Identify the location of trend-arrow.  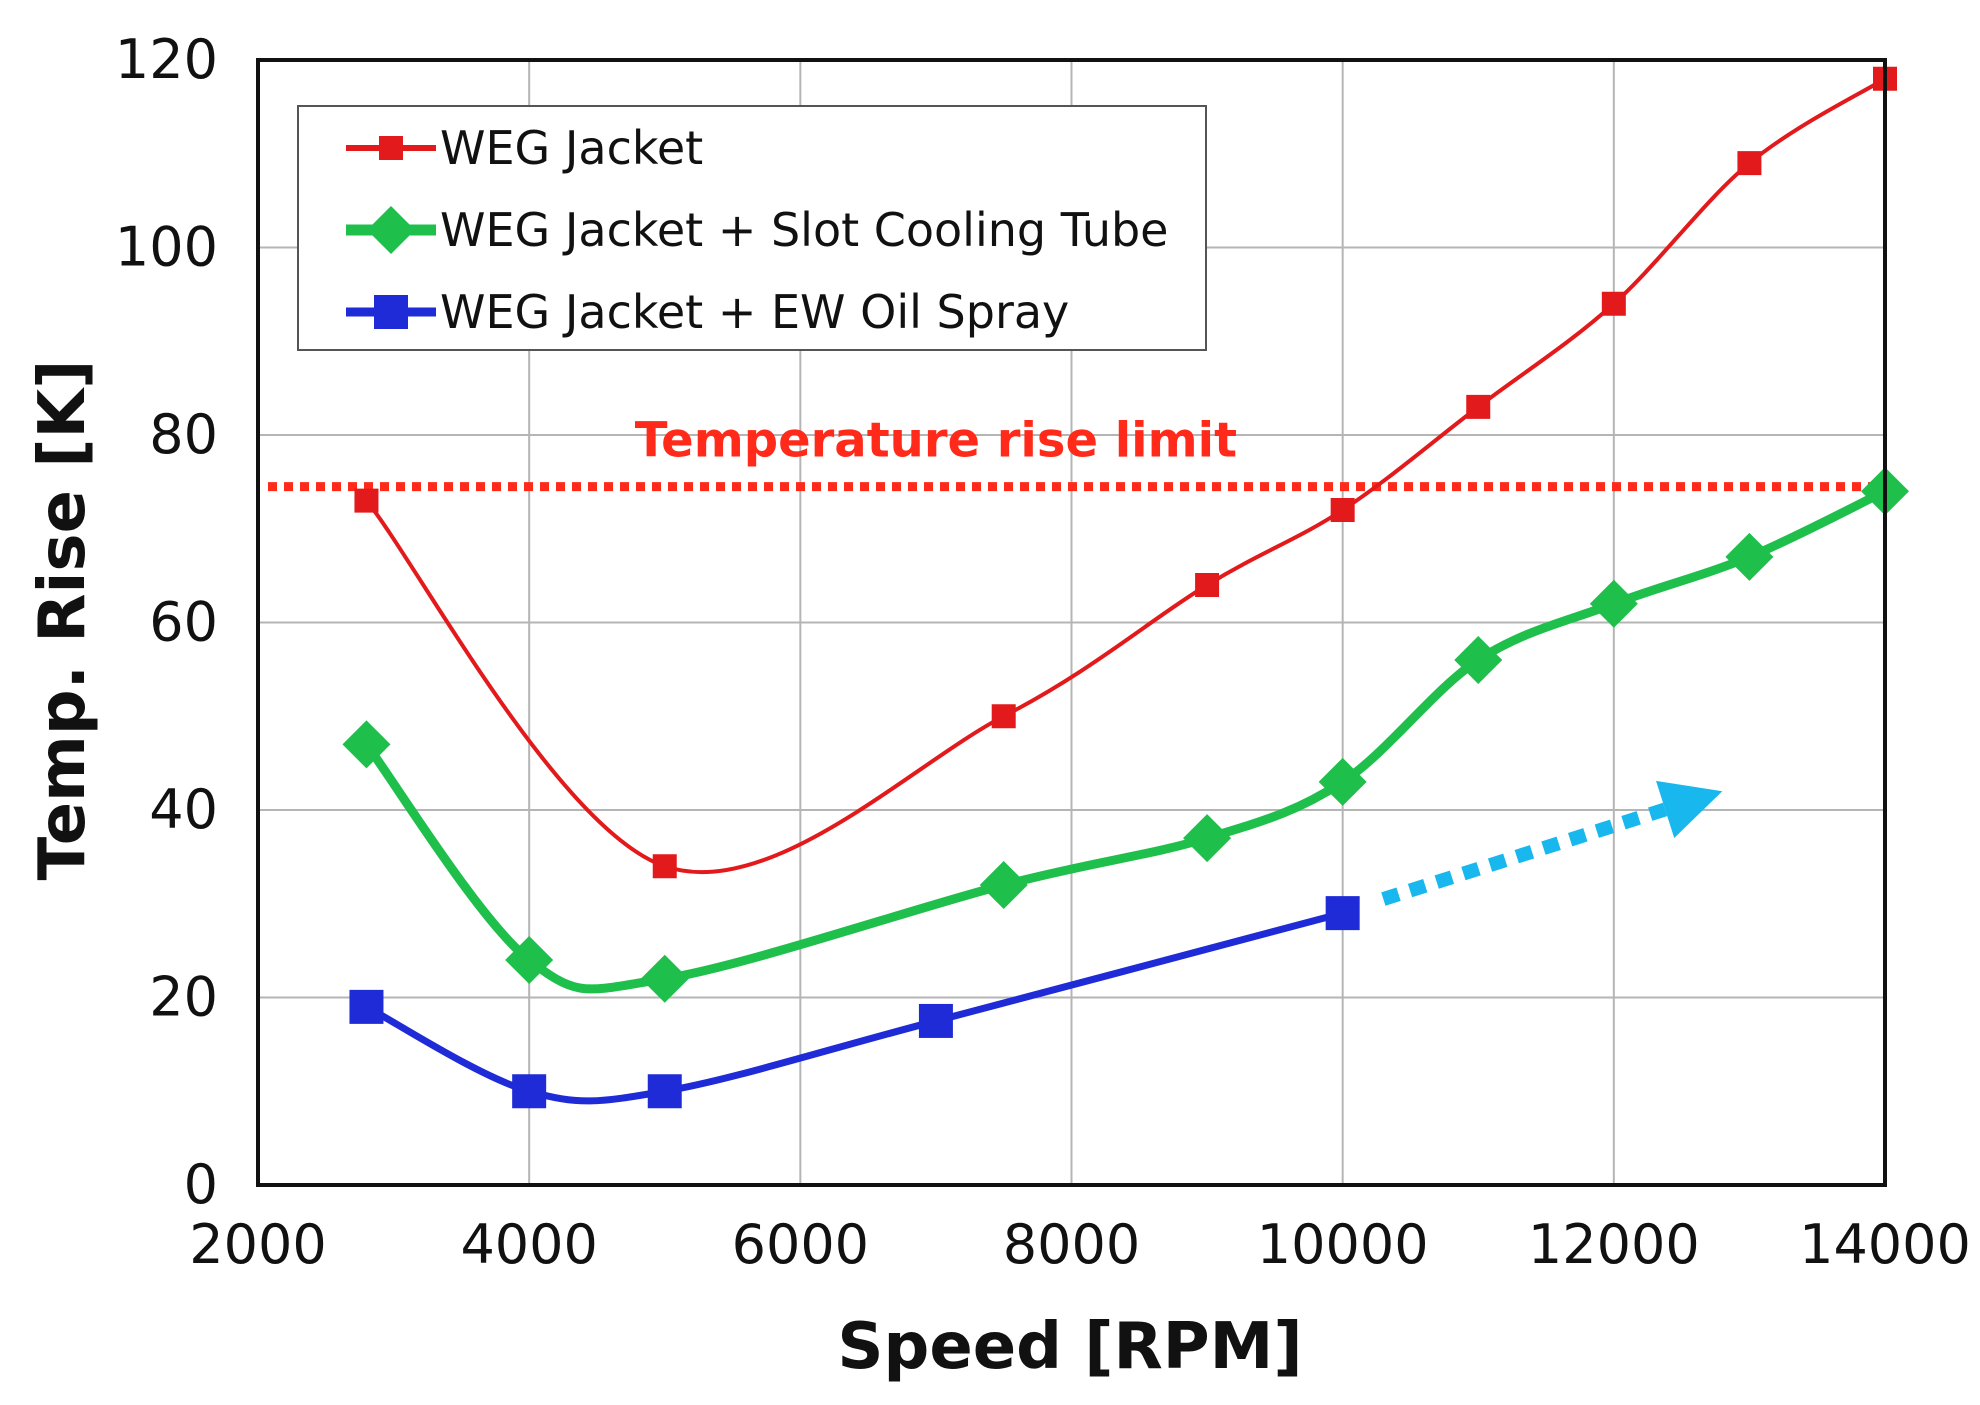
(1552, 843).